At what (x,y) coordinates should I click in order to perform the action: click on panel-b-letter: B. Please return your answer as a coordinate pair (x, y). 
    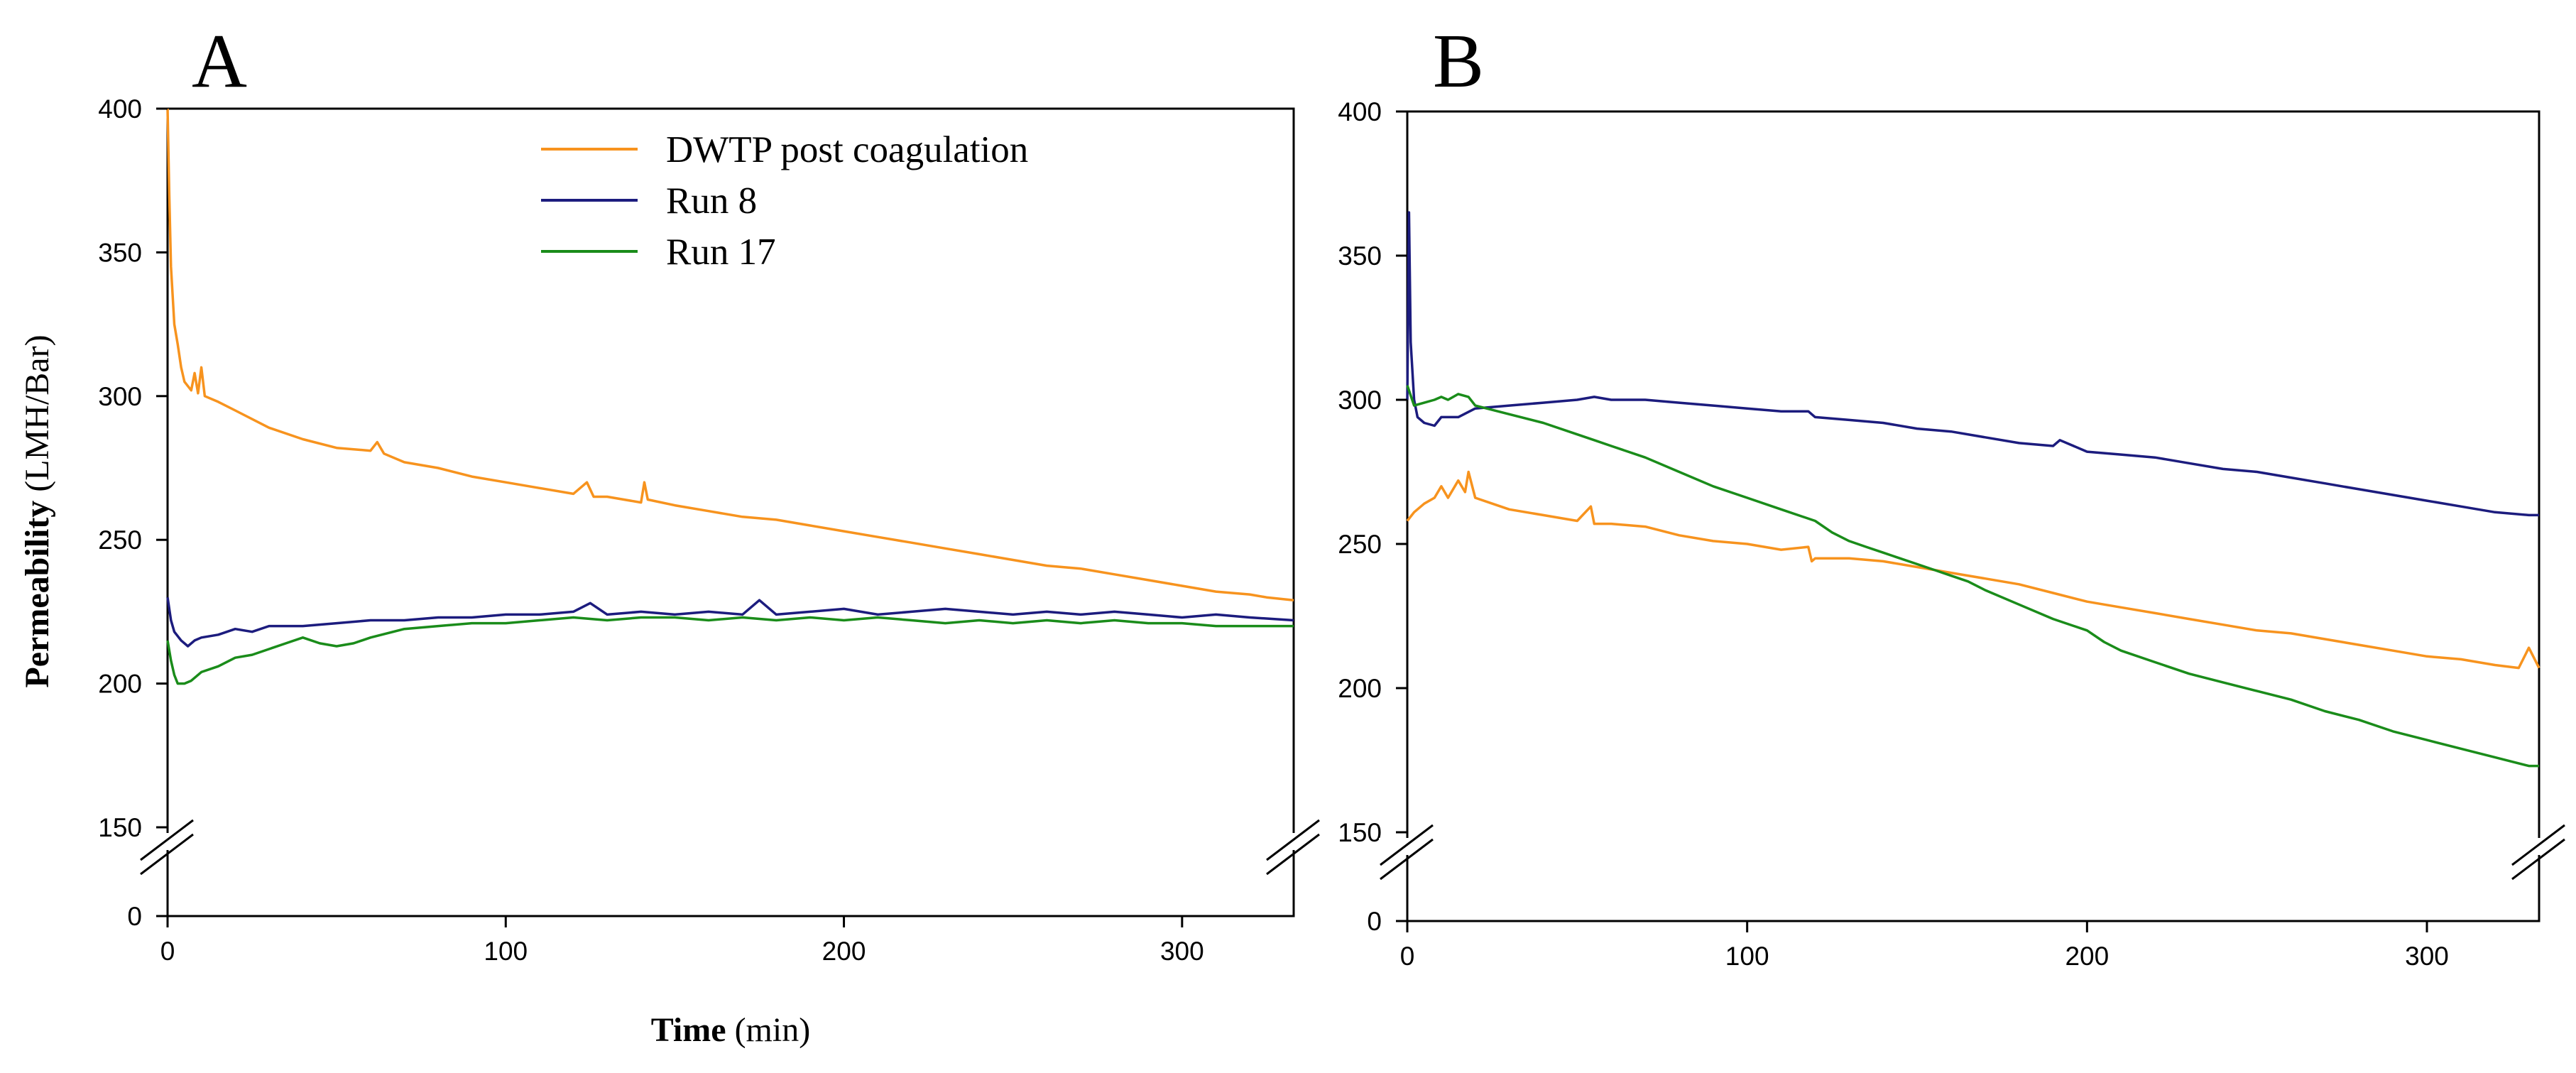
    Looking at the image, I should click on (1458, 62).